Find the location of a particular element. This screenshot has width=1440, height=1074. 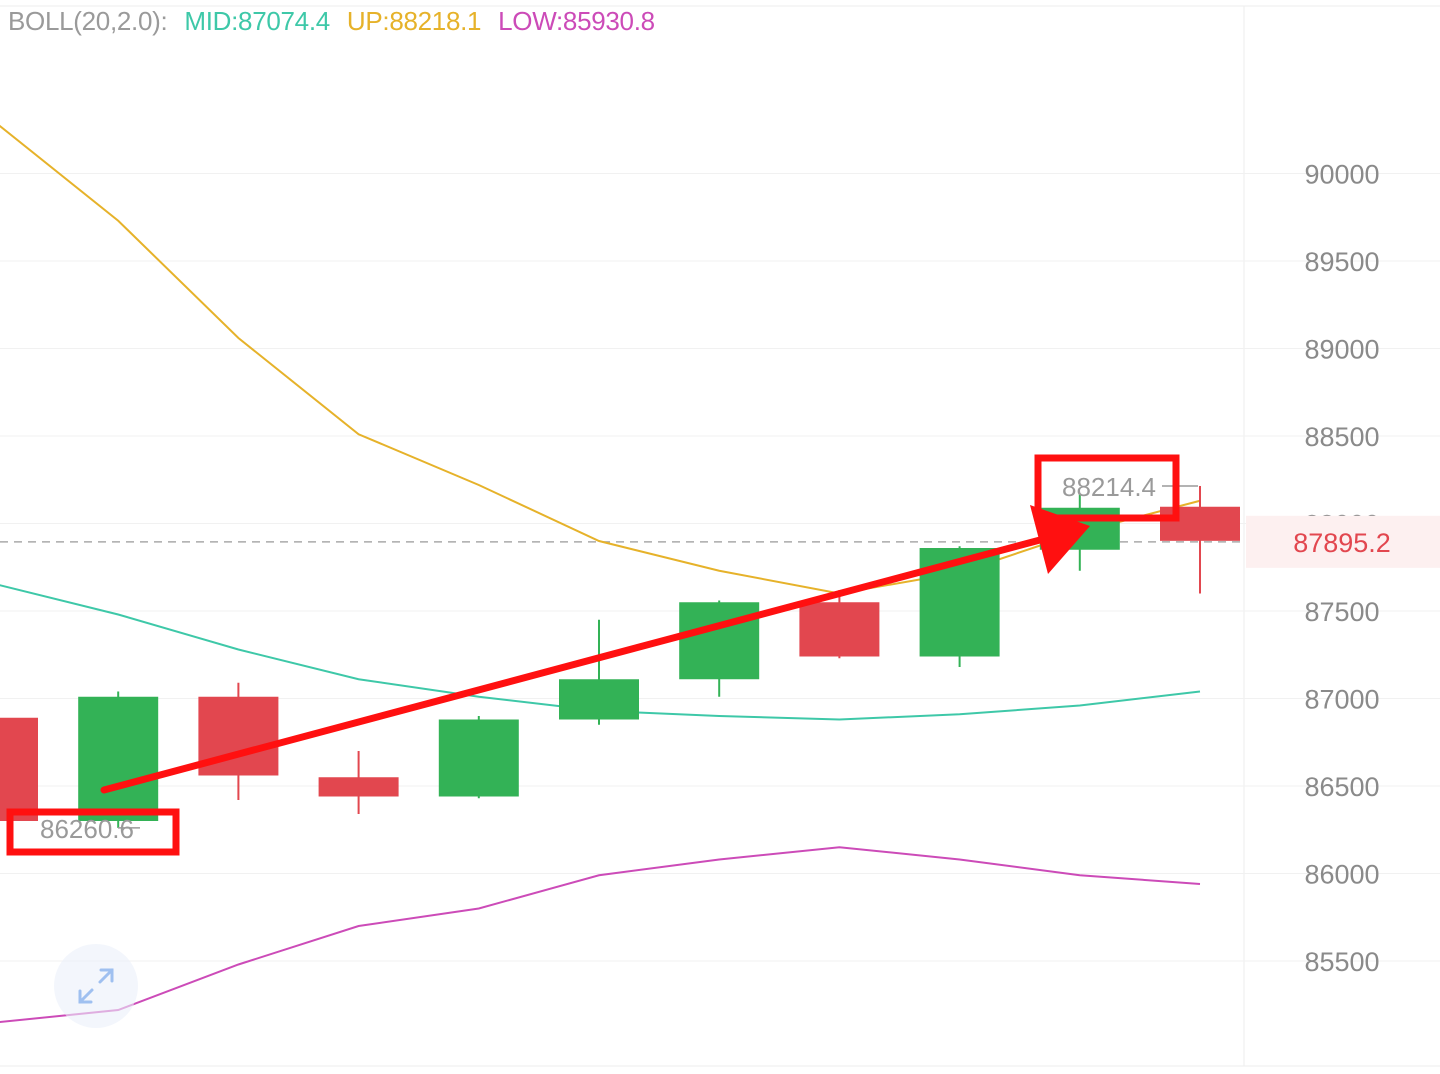

trend-arrow-head is located at coordinates (1060, 539).